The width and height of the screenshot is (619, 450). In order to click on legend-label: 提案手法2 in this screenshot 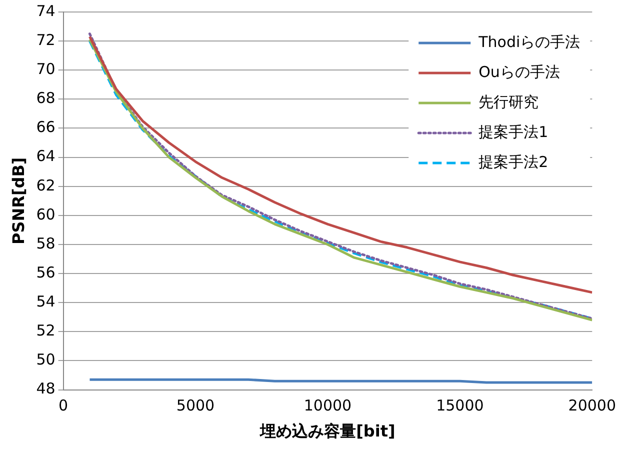, I will do `click(513, 161)`.